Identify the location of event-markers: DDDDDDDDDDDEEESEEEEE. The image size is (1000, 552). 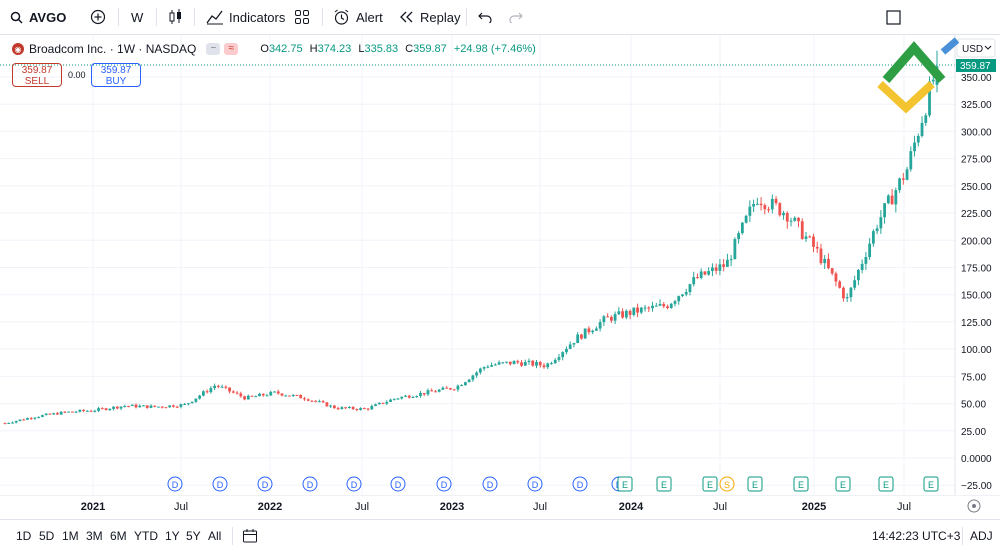
(553, 484).